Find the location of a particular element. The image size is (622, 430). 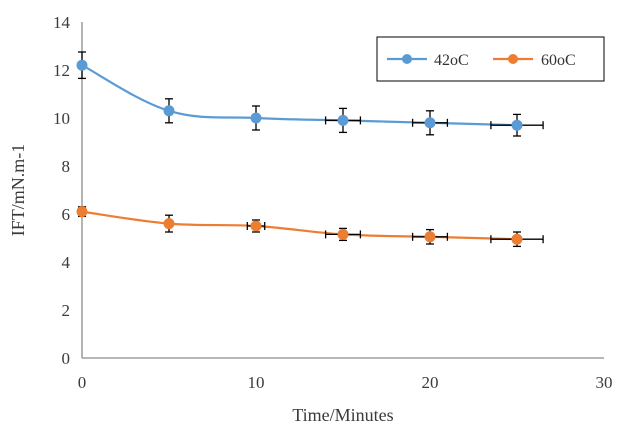

y-tick-label: 8 is located at coordinates (66, 166).